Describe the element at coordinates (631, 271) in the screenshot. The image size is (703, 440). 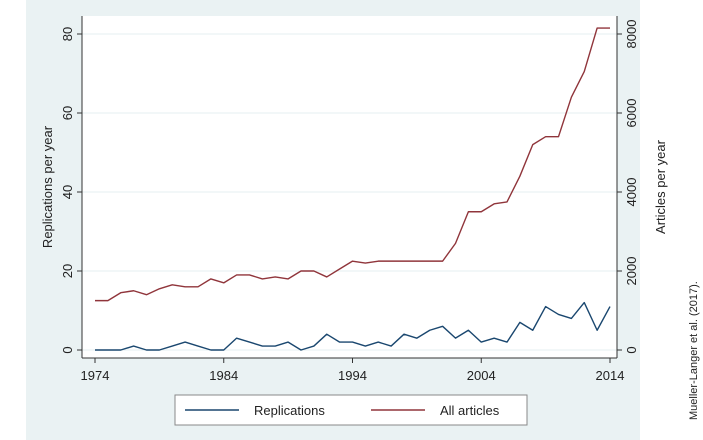
I see `y-right-tick-label: 2000` at that location.